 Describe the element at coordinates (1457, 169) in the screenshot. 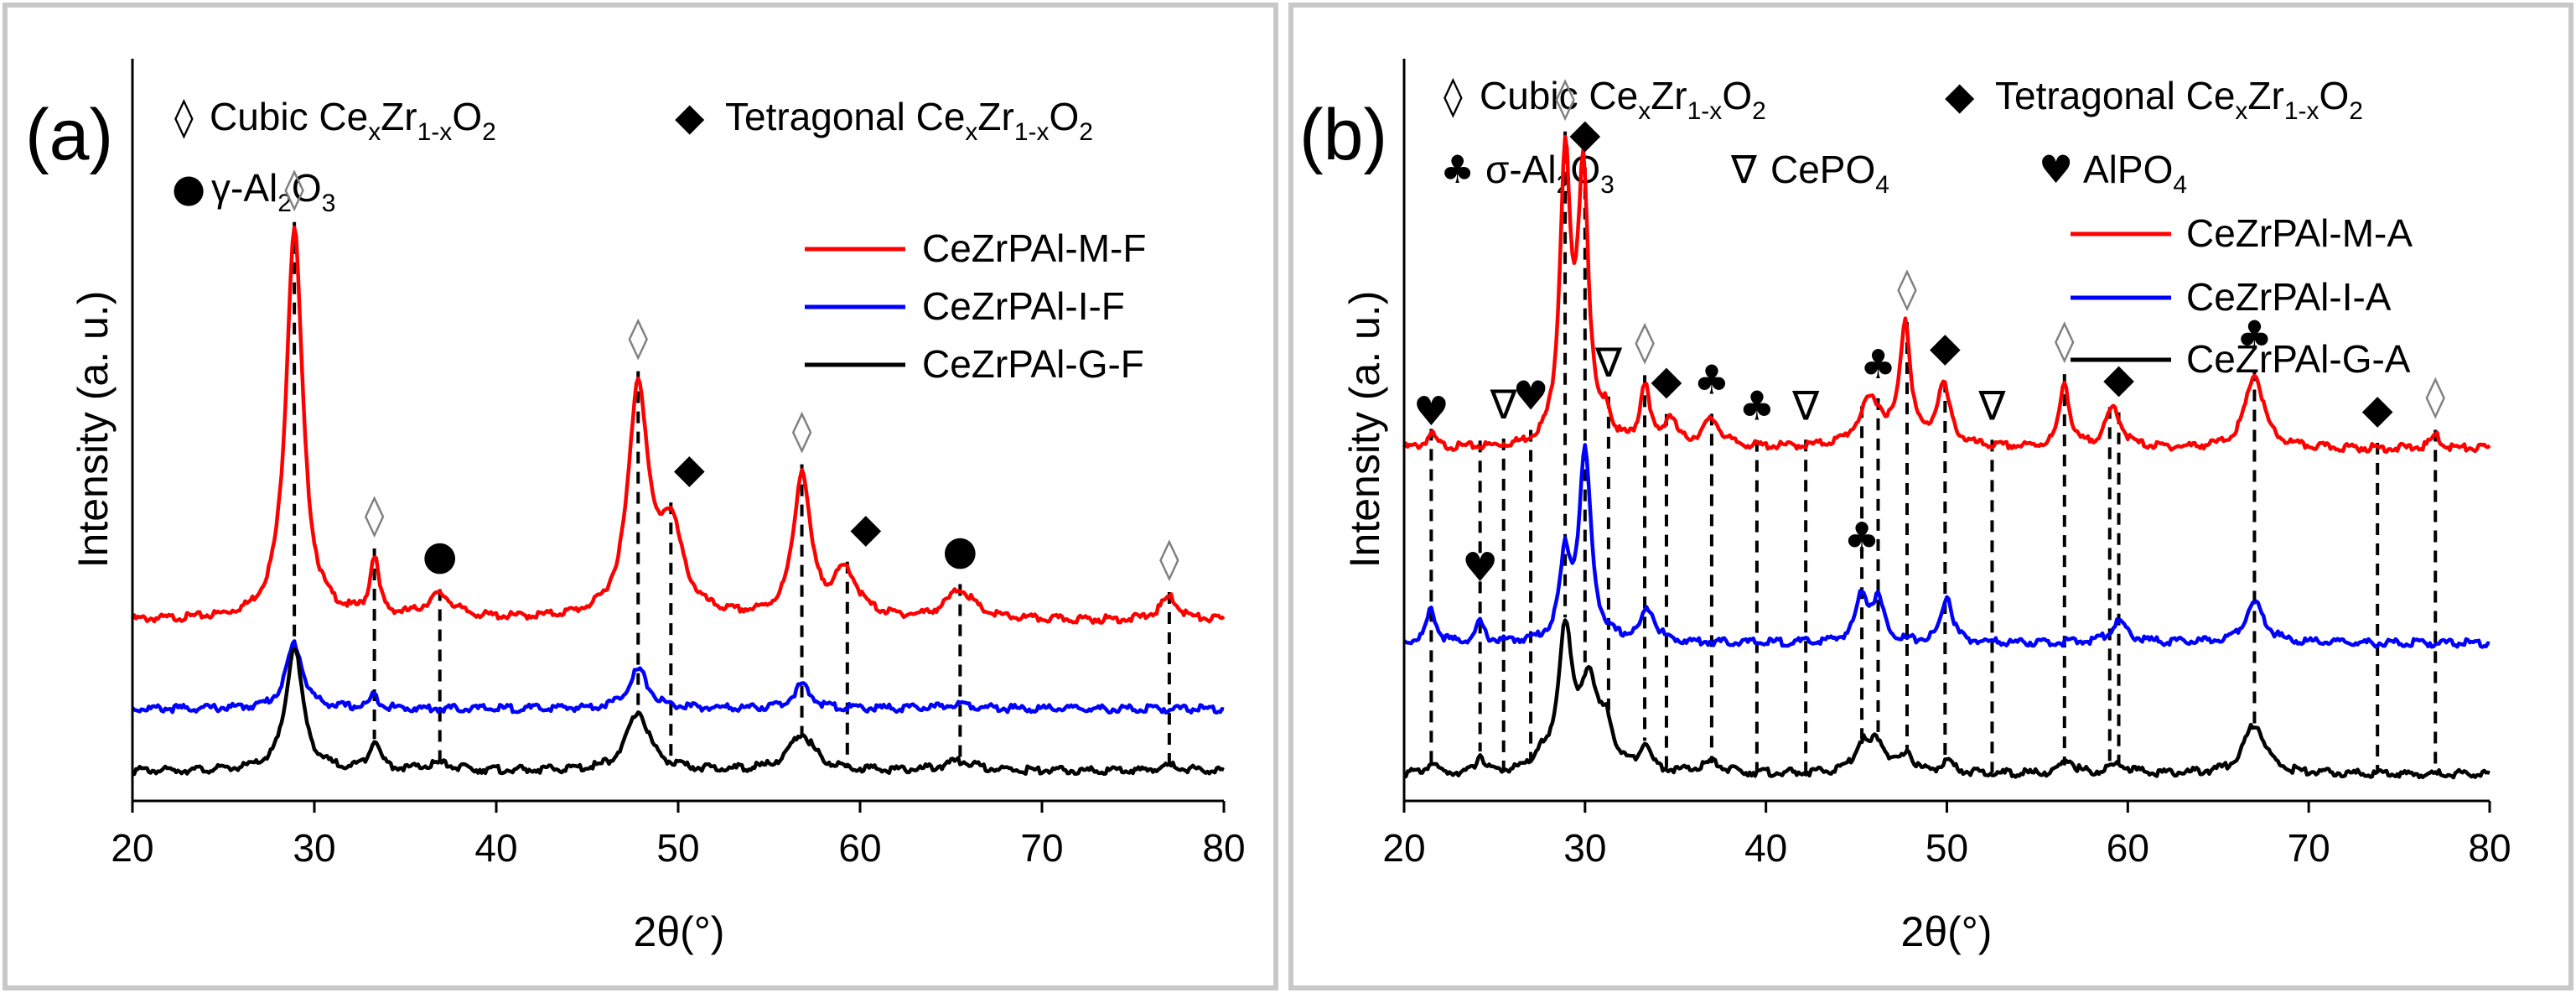

I see `legend-b-sigma-alumina-symbol: ♣` at that location.